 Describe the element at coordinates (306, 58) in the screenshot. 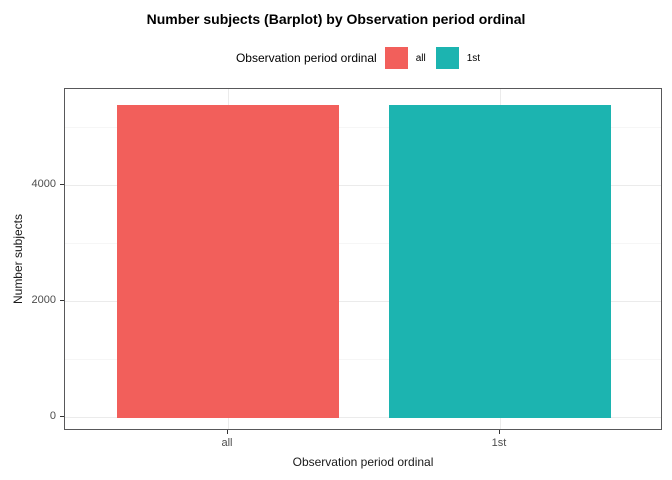

I see `legend-title: Observation period ordinal` at that location.